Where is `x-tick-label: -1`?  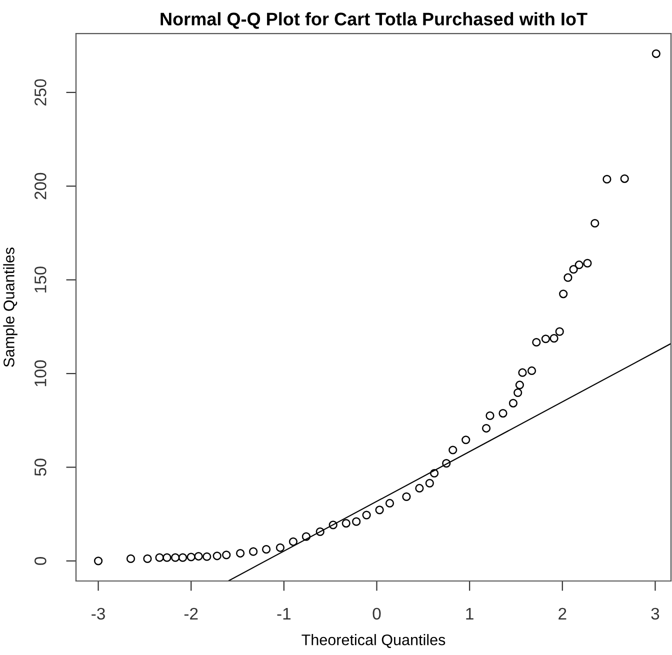 x-tick-label: -1 is located at coordinates (284, 614).